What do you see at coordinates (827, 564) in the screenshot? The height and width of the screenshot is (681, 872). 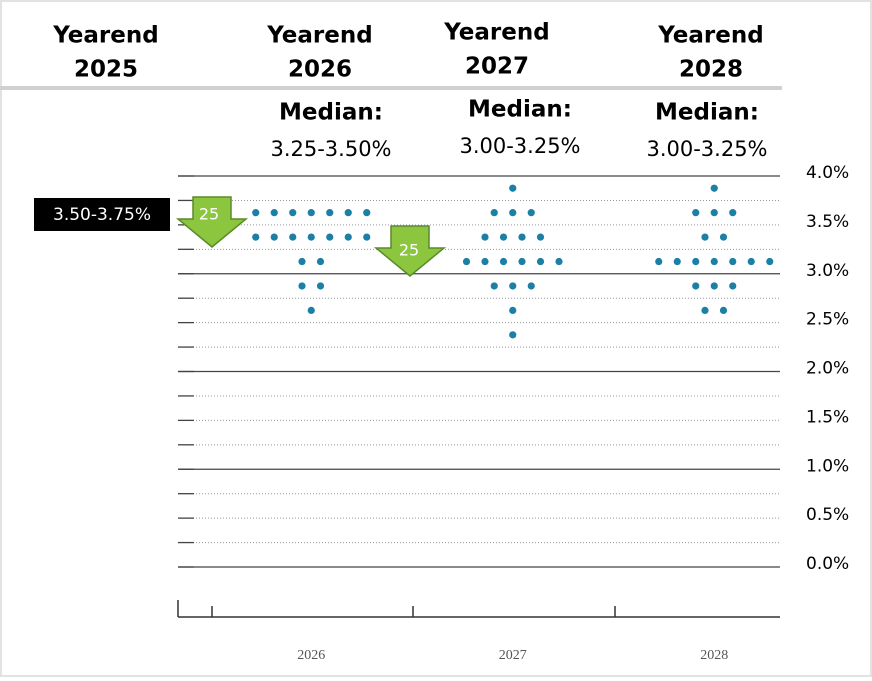 I see `y-tick-label: 0.0%` at bounding box center [827, 564].